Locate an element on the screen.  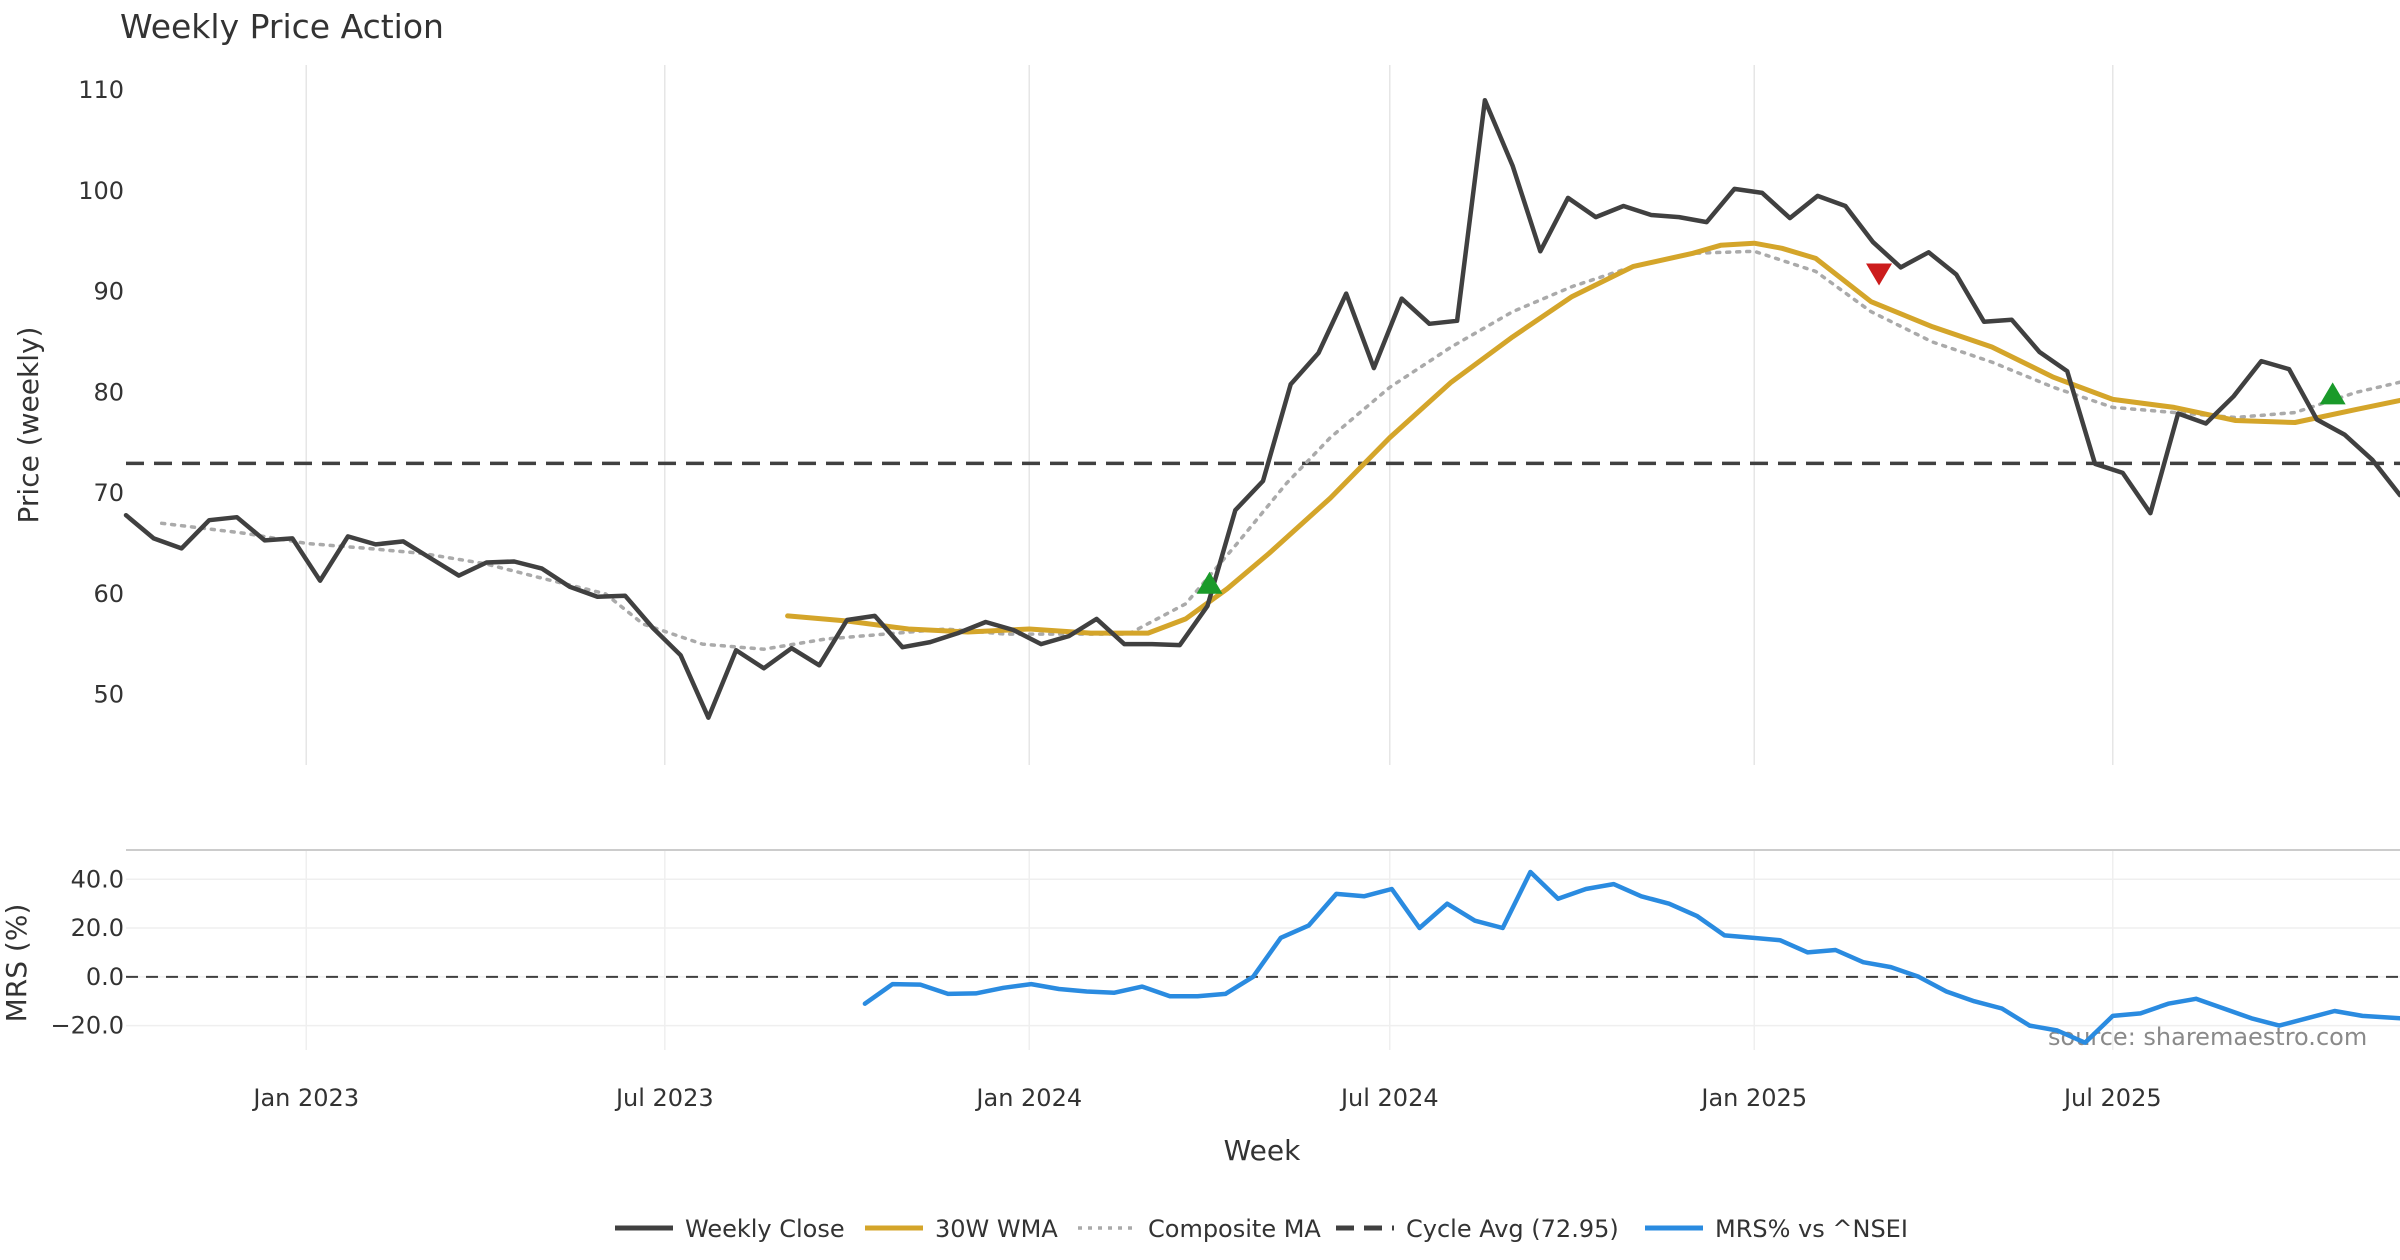
price-y-tick-label: 50 is located at coordinates (108, 694).